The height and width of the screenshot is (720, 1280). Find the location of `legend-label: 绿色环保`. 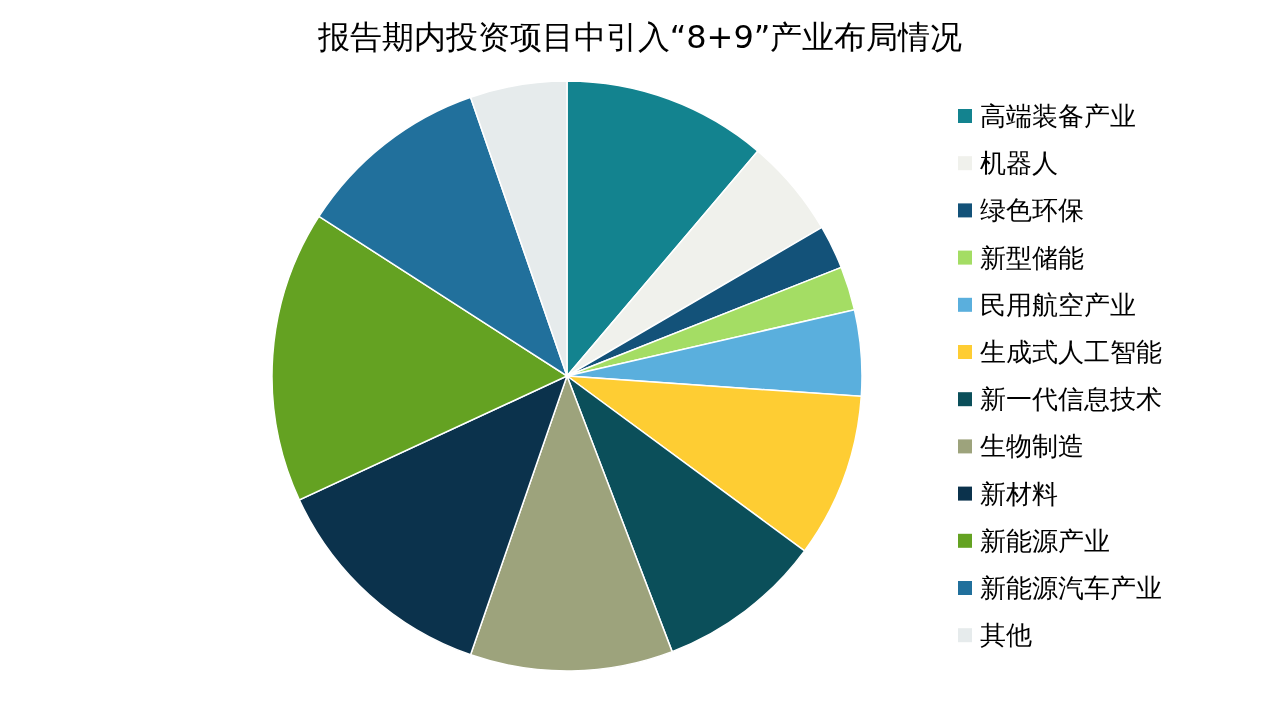

legend-label: 绿色环保 is located at coordinates (1032, 210).